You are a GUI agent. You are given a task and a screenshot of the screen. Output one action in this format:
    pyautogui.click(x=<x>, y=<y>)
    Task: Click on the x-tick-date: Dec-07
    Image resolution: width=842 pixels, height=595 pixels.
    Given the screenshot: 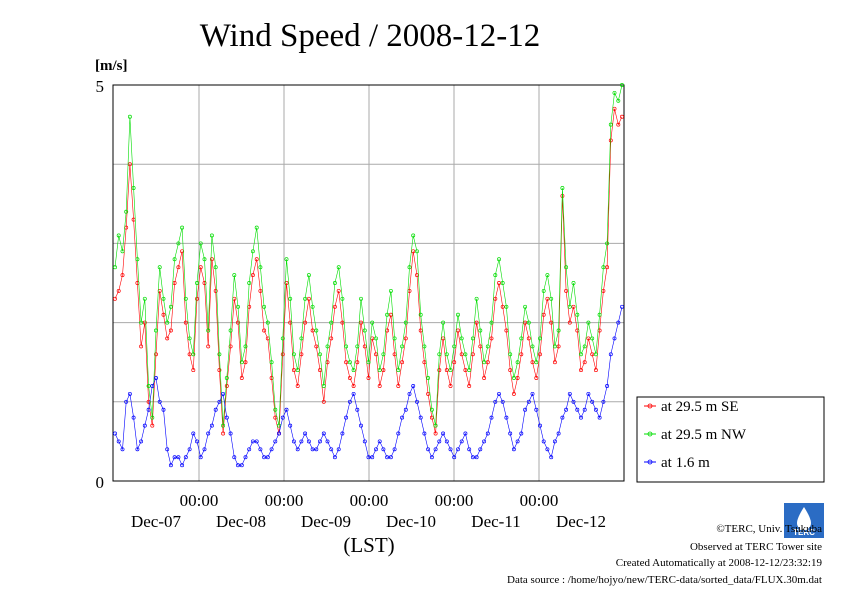 What is the action you would take?
    pyautogui.click(x=156, y=521)
    